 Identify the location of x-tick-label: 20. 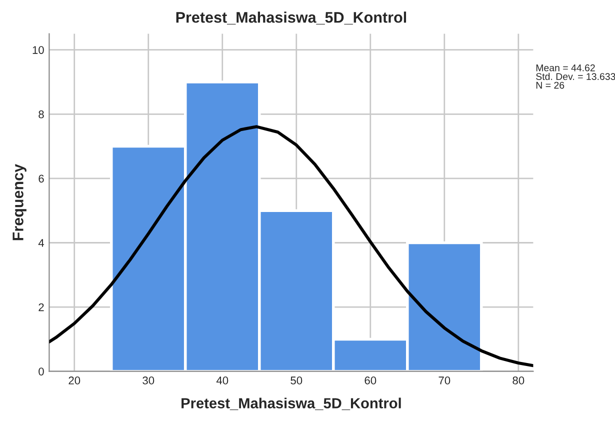
(74, 380).